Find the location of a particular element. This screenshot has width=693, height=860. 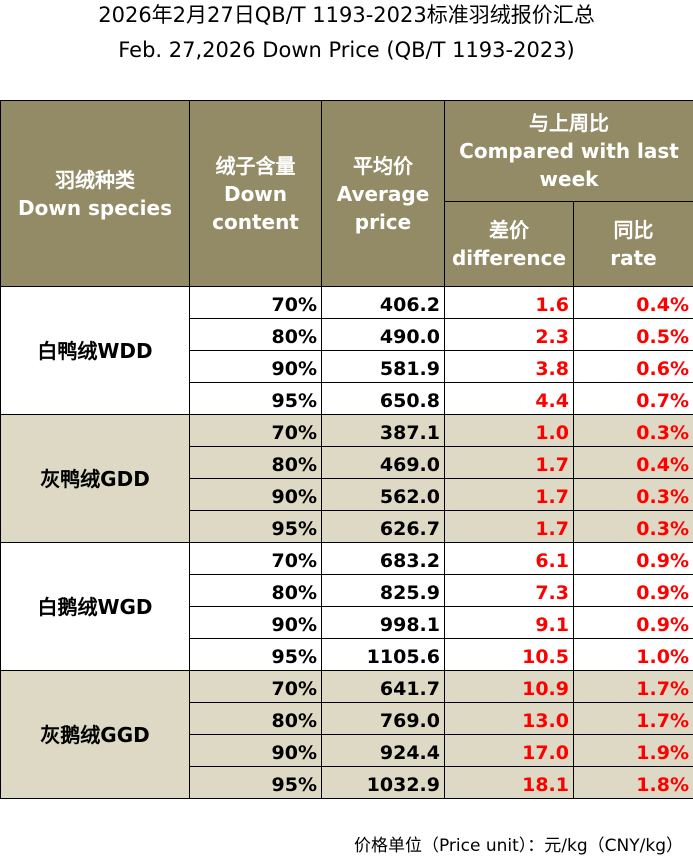

table-row: 90% 581.9 3.8 0.6% is located at coordinates (347, 366).